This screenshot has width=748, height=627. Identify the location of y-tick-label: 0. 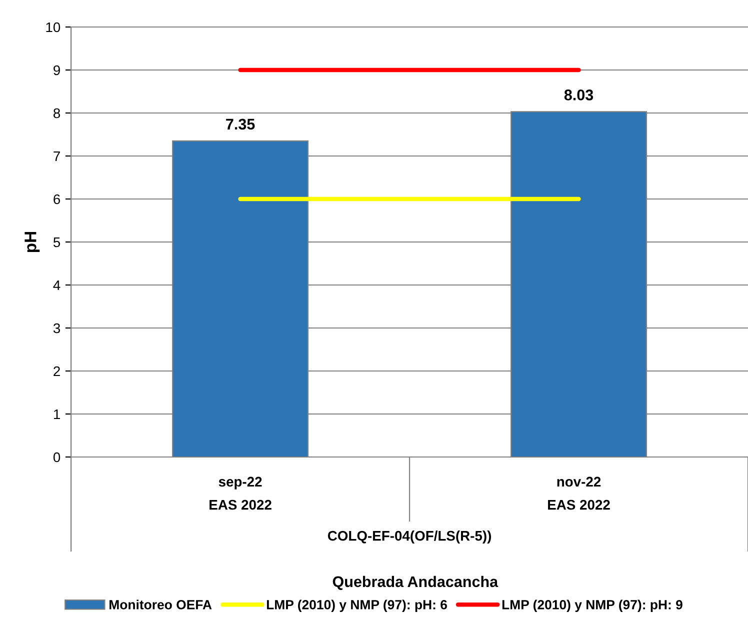
(56, 457).